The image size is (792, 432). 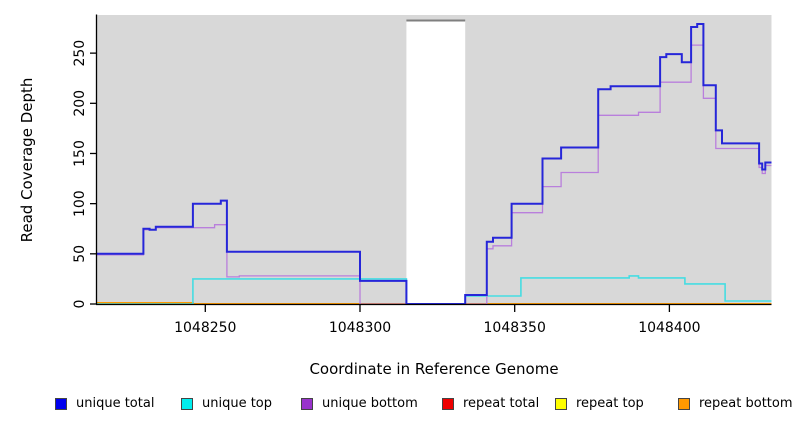 I want to click on coverage-gap-region, so click(x=436, y=162).